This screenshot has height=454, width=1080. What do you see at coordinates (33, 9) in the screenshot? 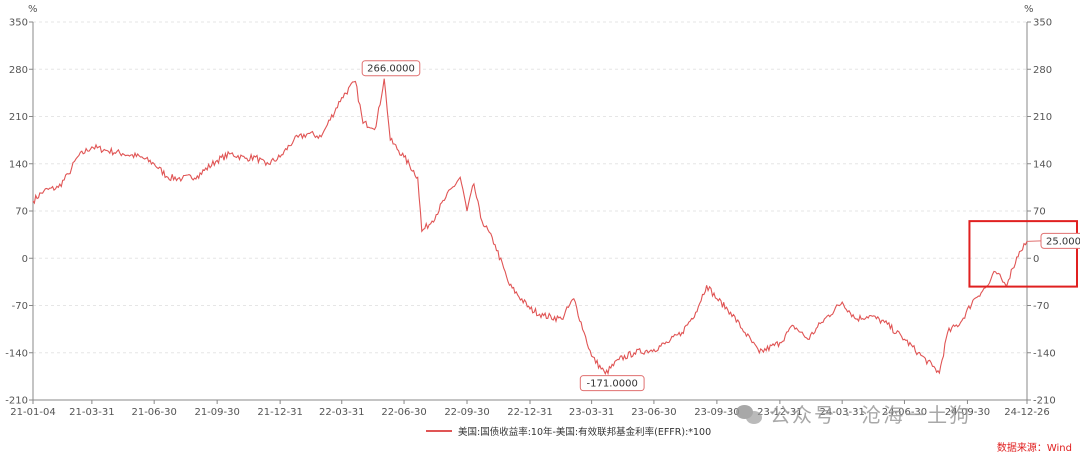
I see `y-axis-left-unit: %` at bounding box center [33, 9].